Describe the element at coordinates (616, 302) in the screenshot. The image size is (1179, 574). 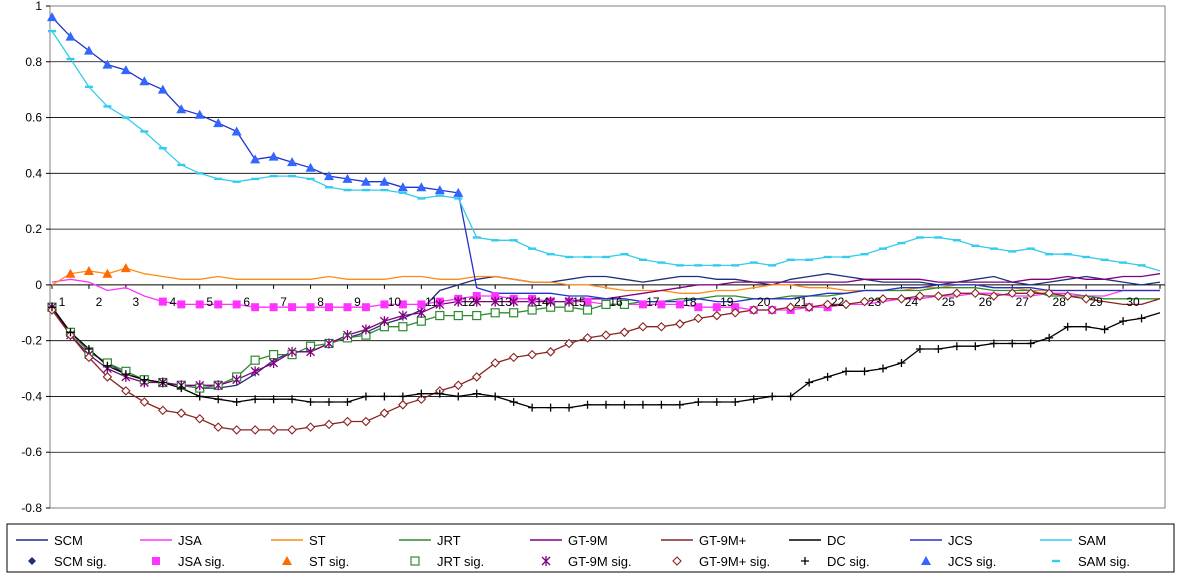
I see `x-tick-label: 16` at that location.